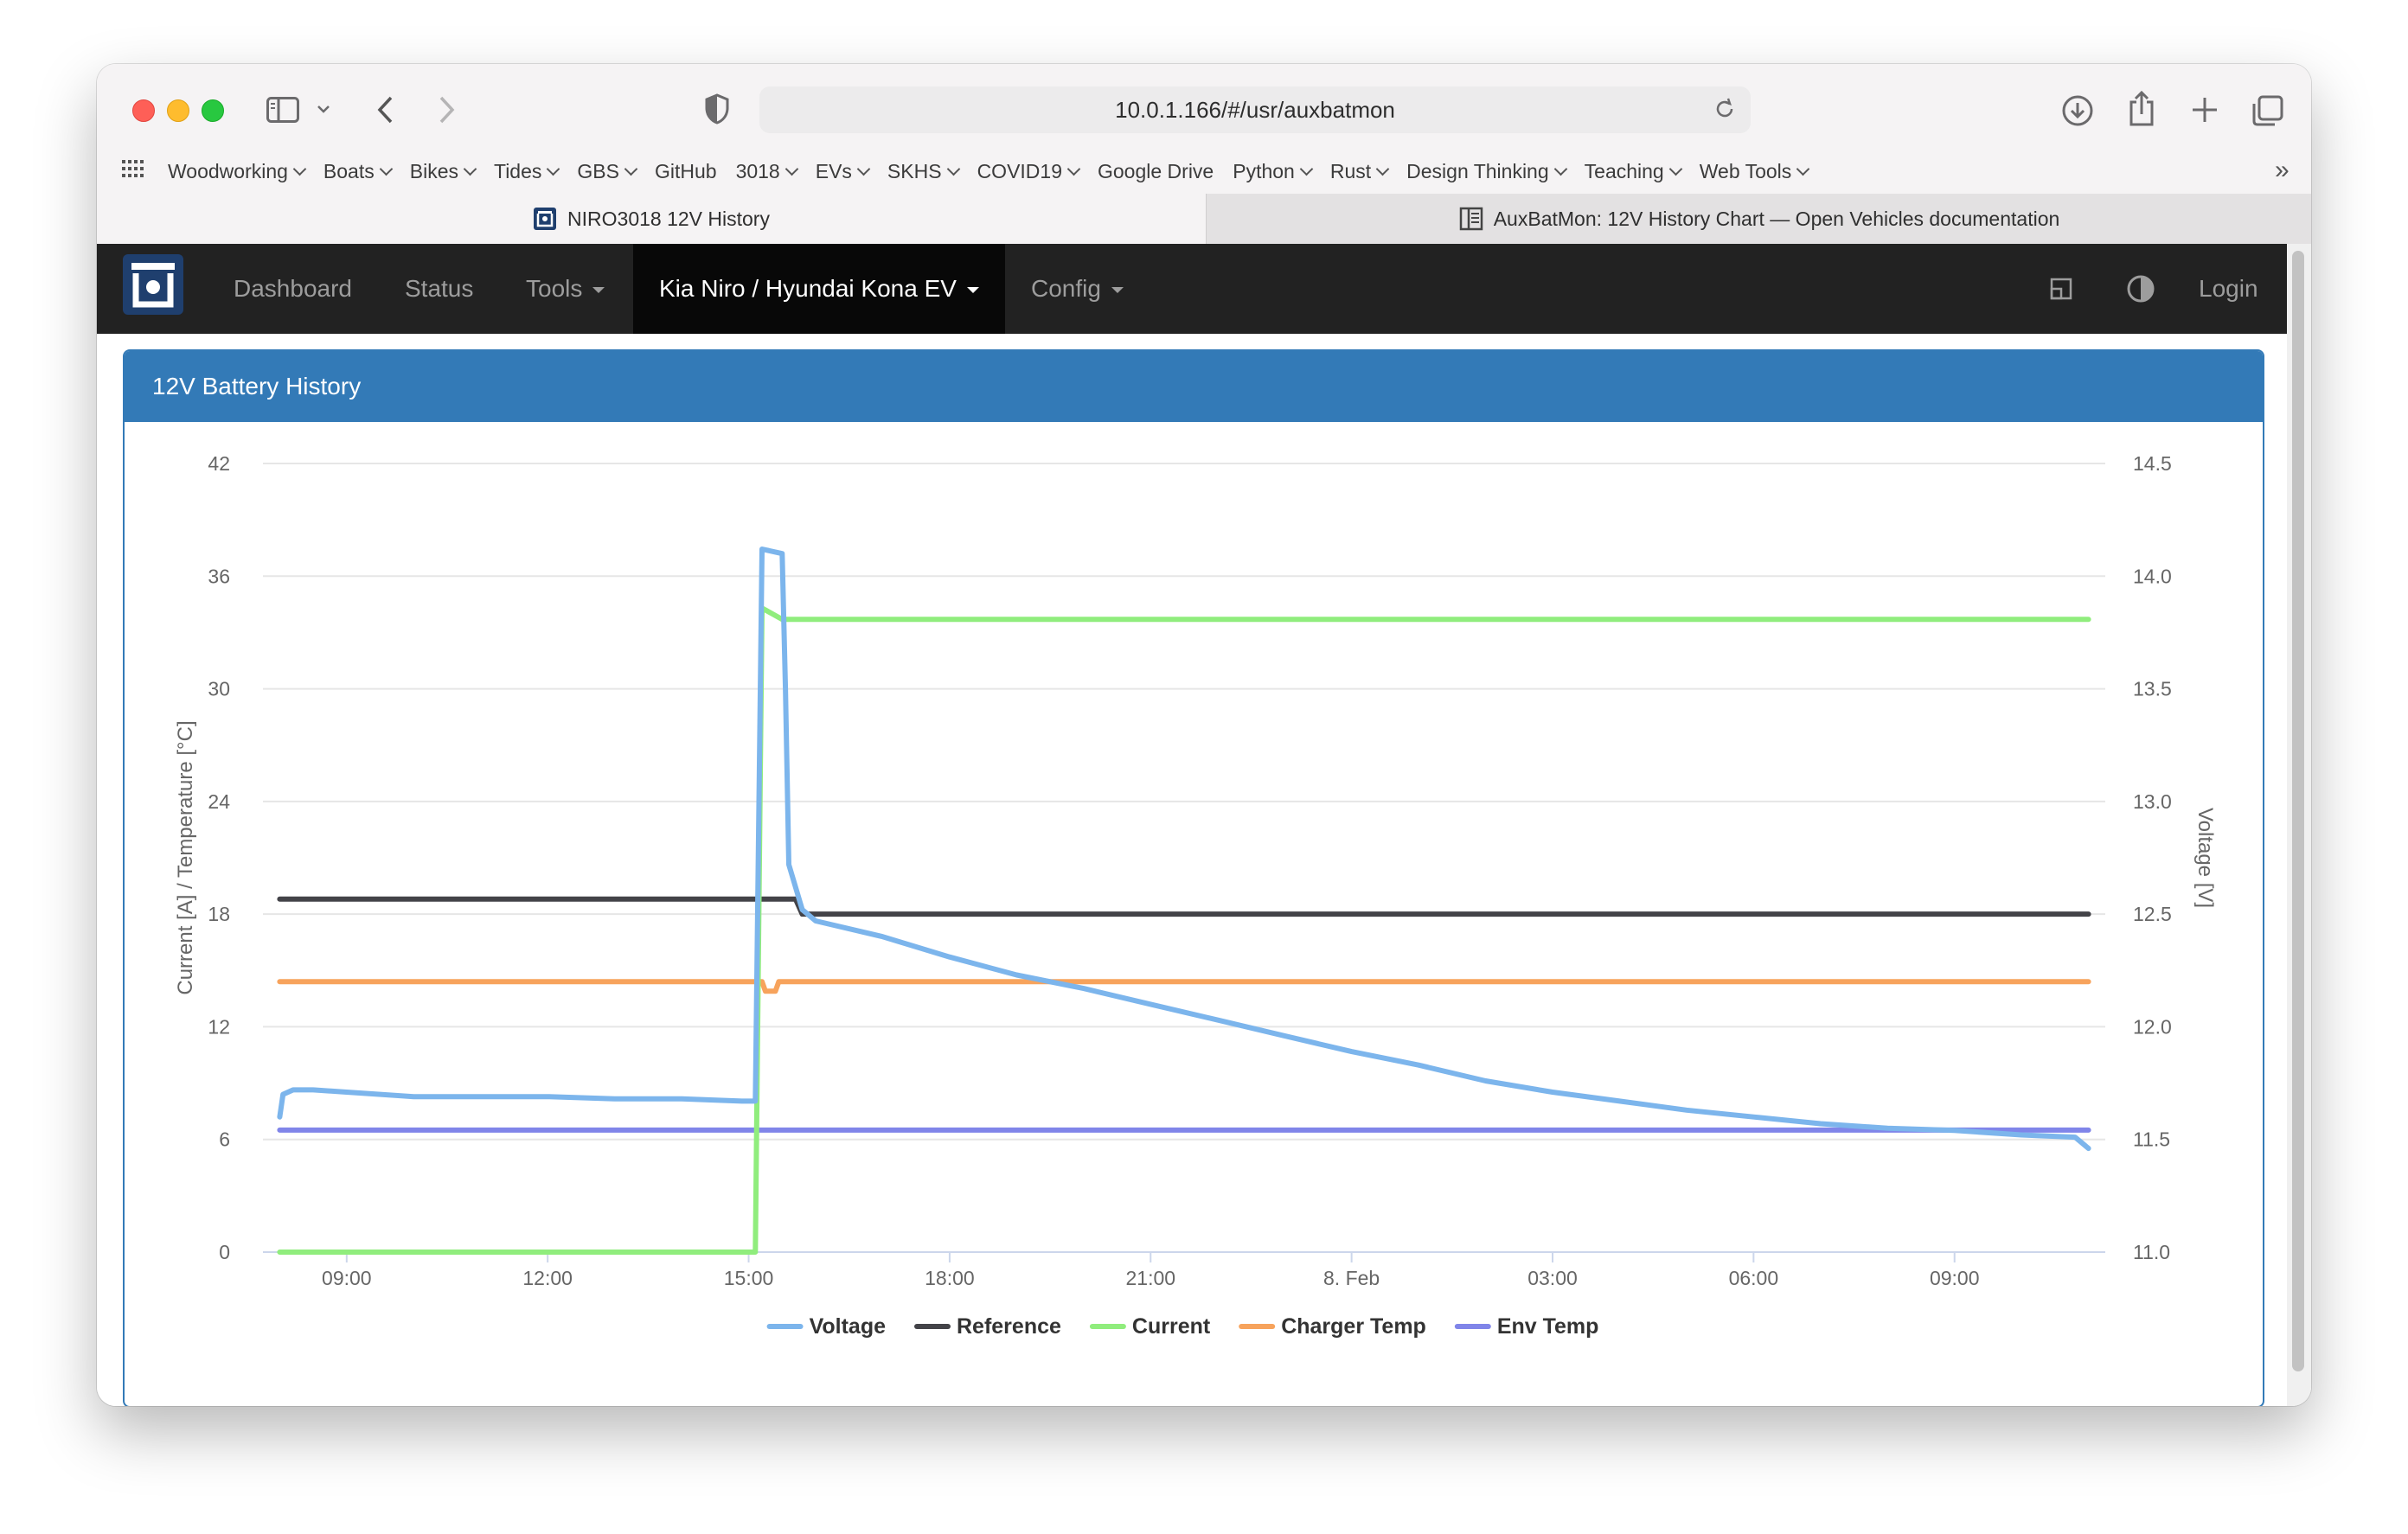  What do you see at coordinates (717, 109) in the screenshot?
I see `privacy-shield-icon` at bounding box center [717, 109].